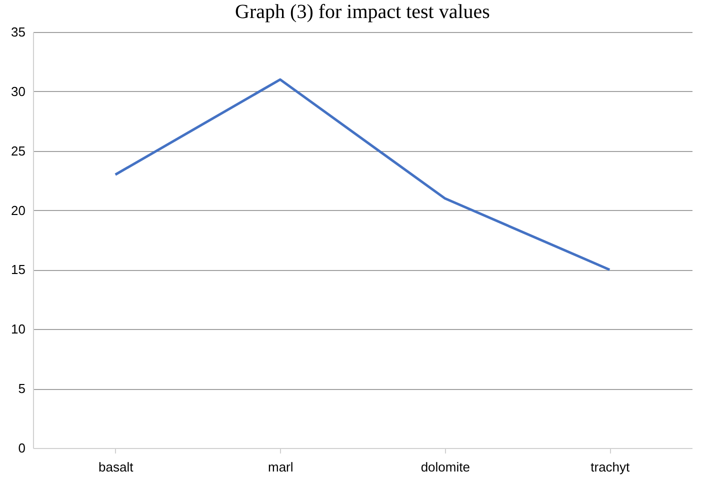 The height and width of the screenshot is (484, 712). I want to click on x-tick-label: basalt, so click(116, 467).